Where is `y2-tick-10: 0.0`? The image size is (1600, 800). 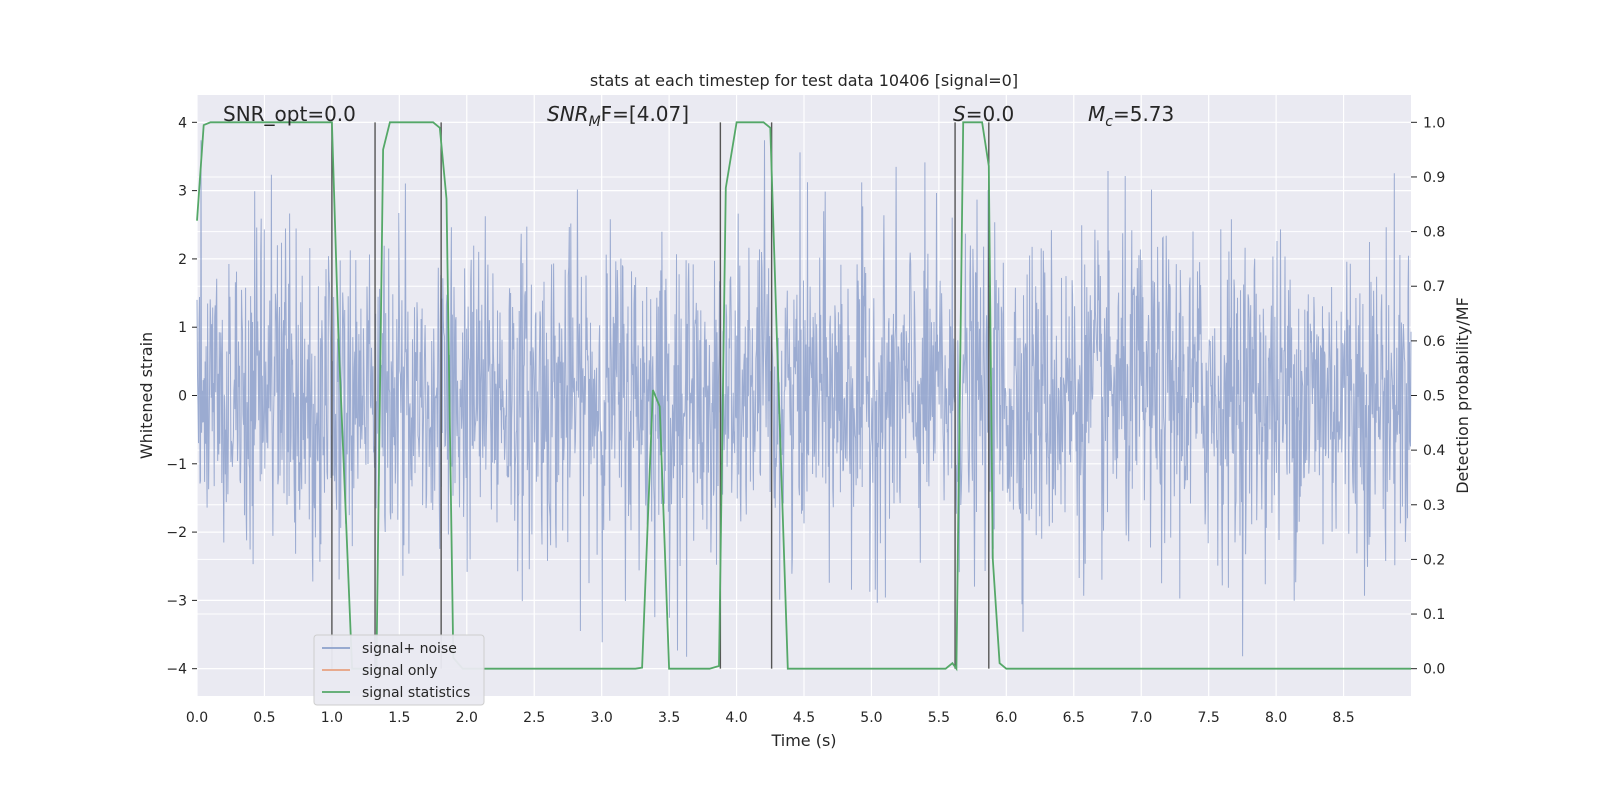 y2-tick-10: 0.0 is located at coordinates (1434, 670).